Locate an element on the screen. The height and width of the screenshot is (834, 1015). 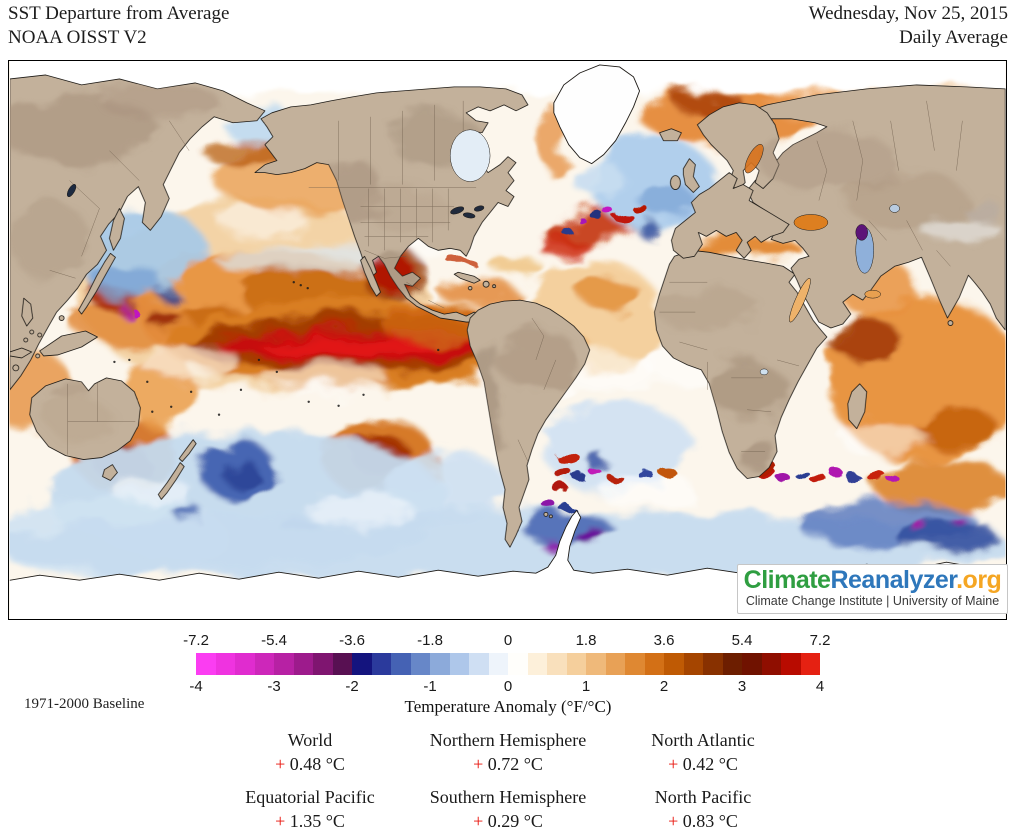
stat-value: + 0.48 °C is located at coordinates (310, 764).